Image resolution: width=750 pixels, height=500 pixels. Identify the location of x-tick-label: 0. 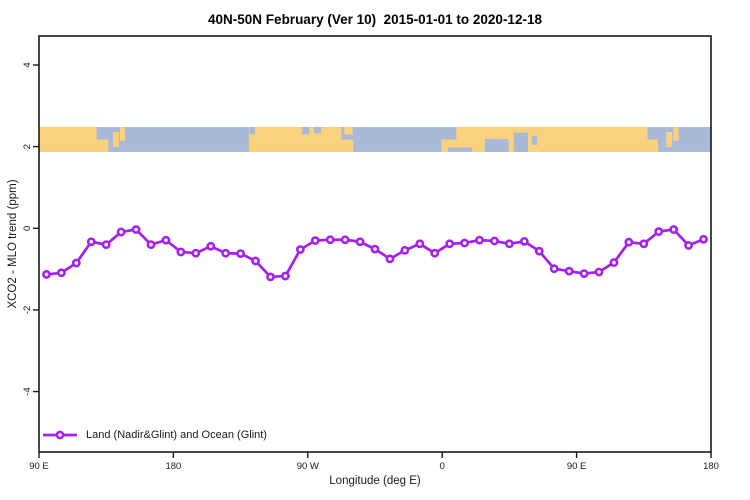
(442, 466).